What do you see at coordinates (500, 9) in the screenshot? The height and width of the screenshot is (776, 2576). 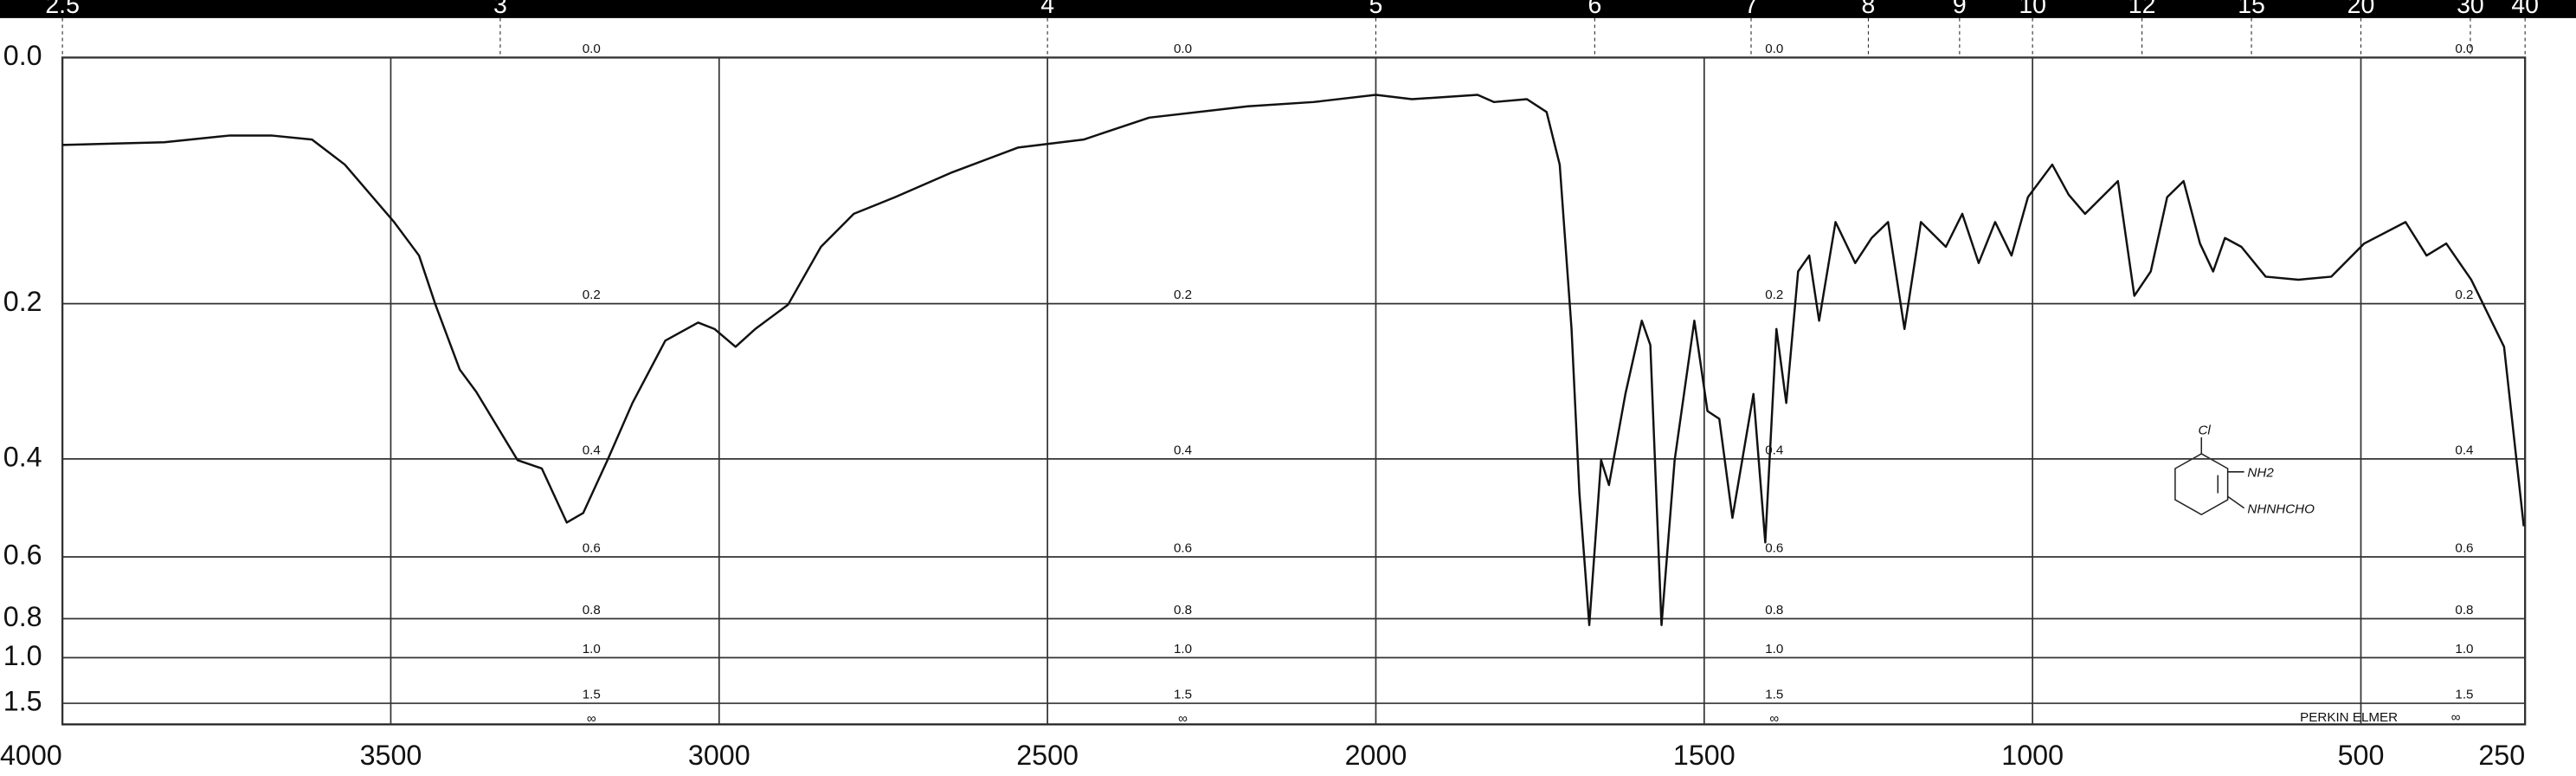 I see `x2-tick-label: 3` at bounding box center [500, 9].